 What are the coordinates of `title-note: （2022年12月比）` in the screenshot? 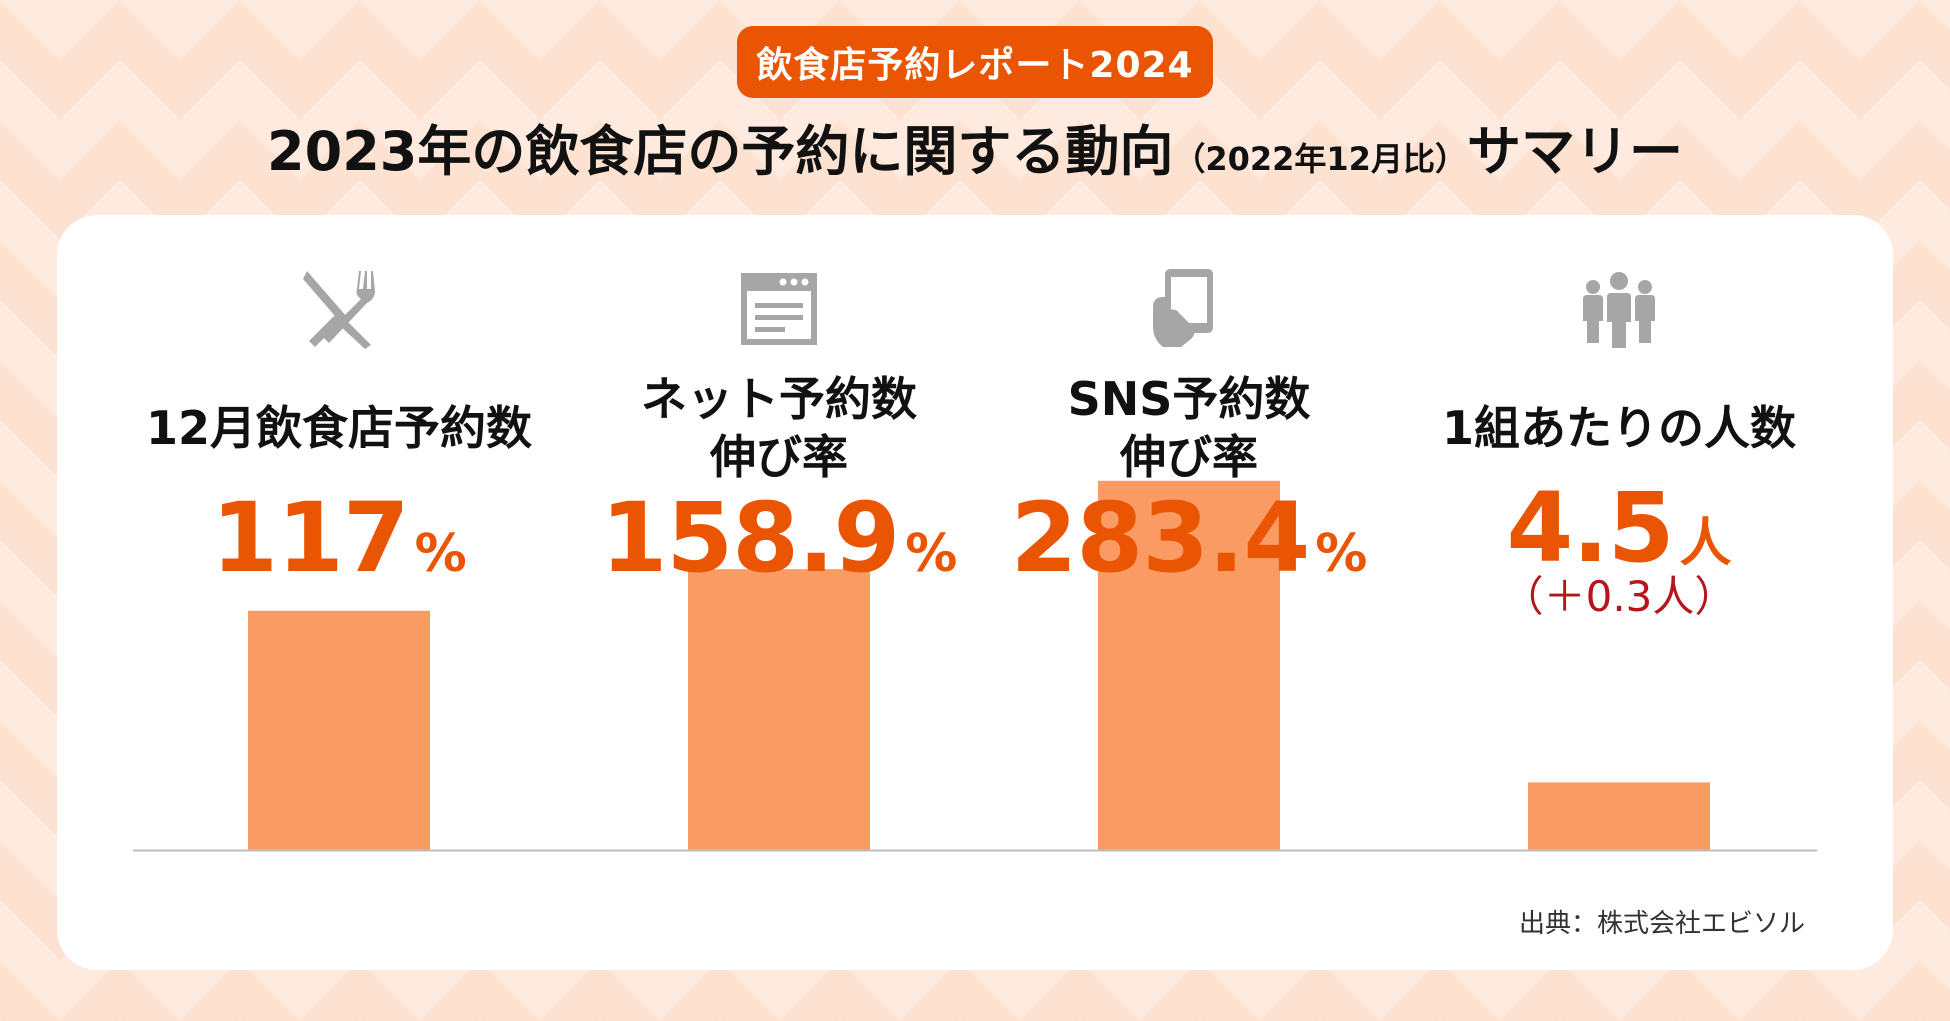 It's located at (1320, 159).